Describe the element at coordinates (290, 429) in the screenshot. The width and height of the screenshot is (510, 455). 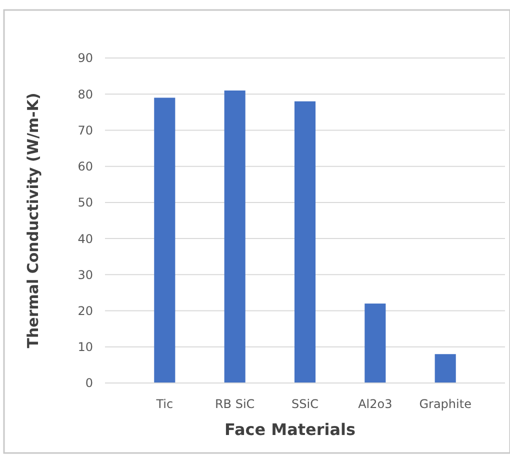
I see `x-axis-title: Face Materials` at that location.